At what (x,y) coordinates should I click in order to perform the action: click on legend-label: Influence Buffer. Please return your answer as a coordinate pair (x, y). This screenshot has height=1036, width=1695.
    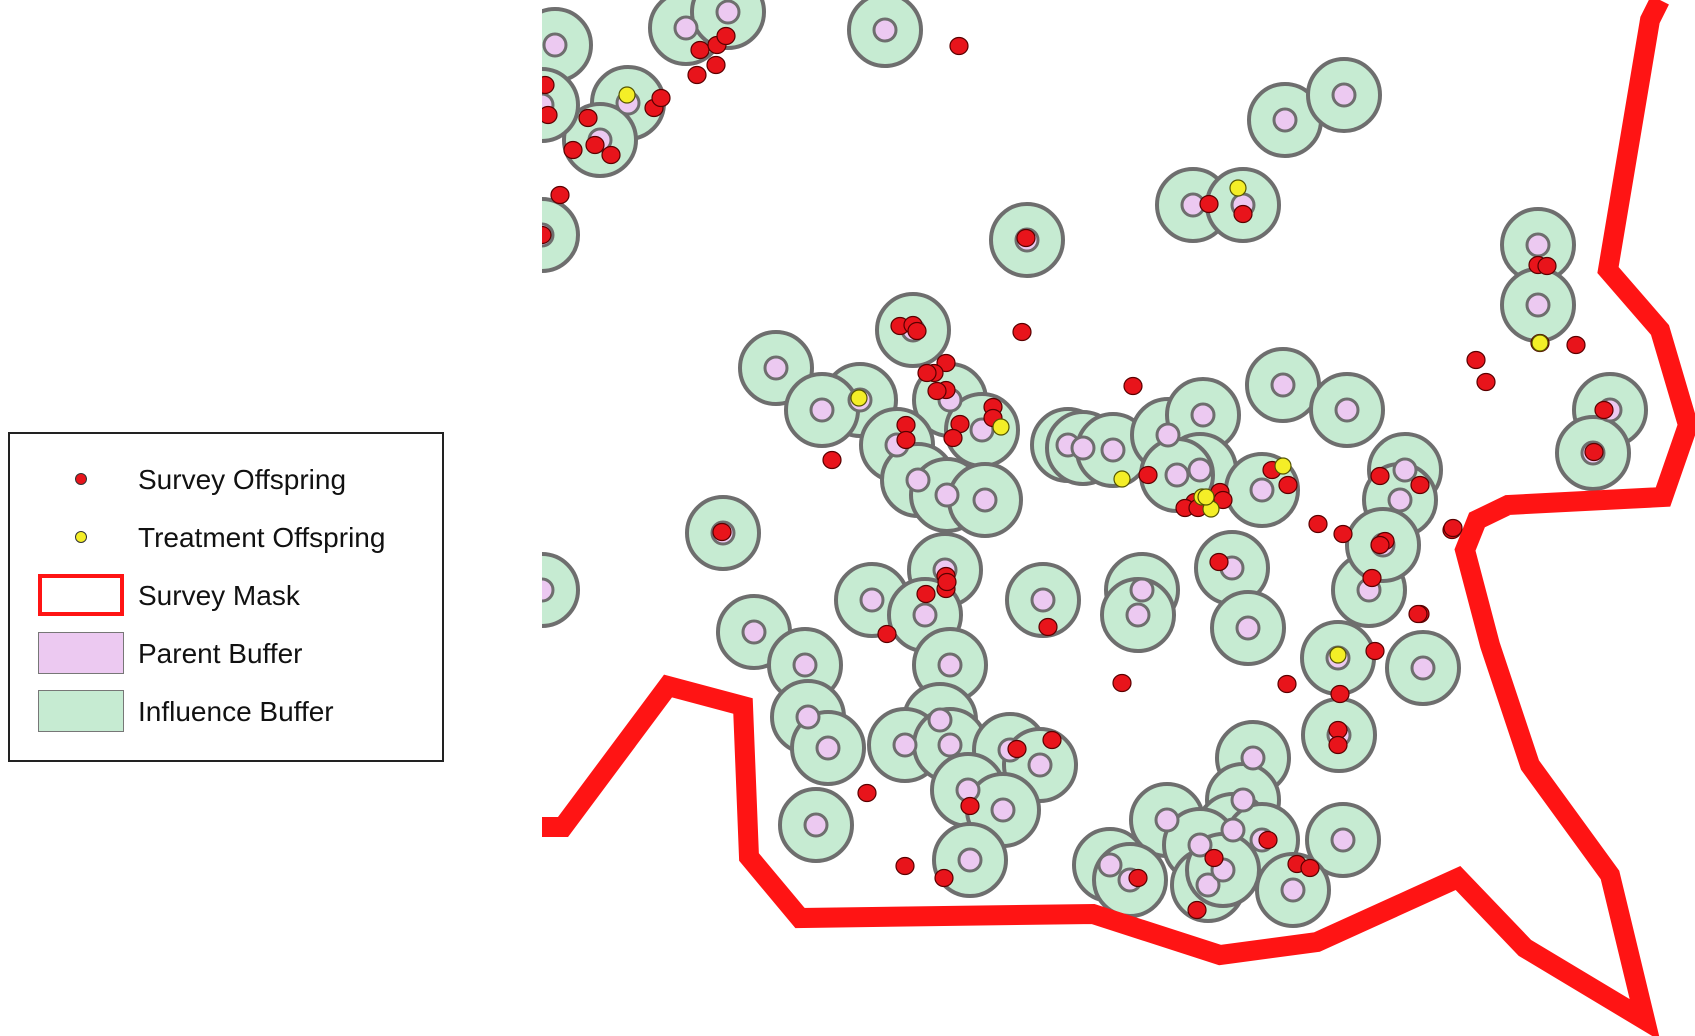
    Looking at the image, I should click on (236, 711).